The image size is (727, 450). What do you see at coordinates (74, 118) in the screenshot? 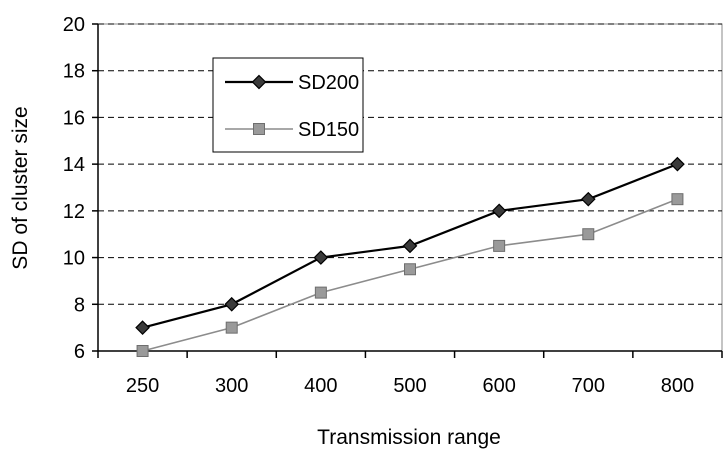
I see `y-tick-label: 16` at bounding box center [74, 118].